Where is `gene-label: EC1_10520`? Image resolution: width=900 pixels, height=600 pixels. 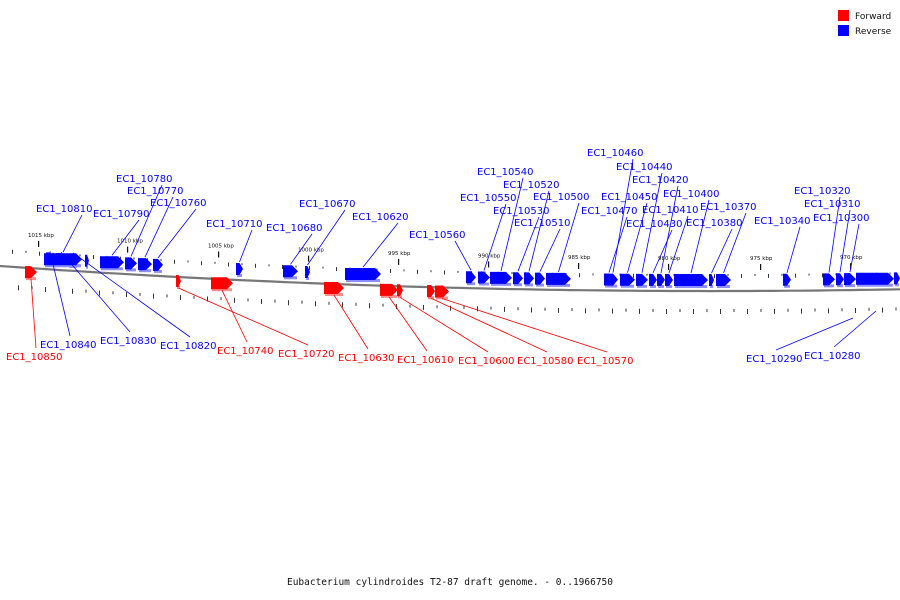 gene-label: EC1_10520 is located at coordinates (531, 185).